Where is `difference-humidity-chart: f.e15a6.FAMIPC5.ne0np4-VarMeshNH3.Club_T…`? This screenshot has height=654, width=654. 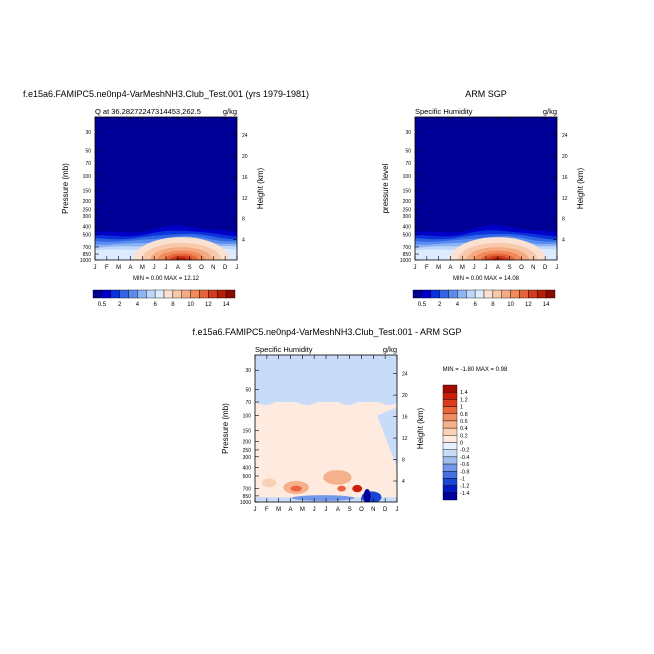
difference-humidity-chart: f.e15a6.FAMIPC5.ne0np4-VarMeshNH3.Club_T… is located at coordinates (350, 420).